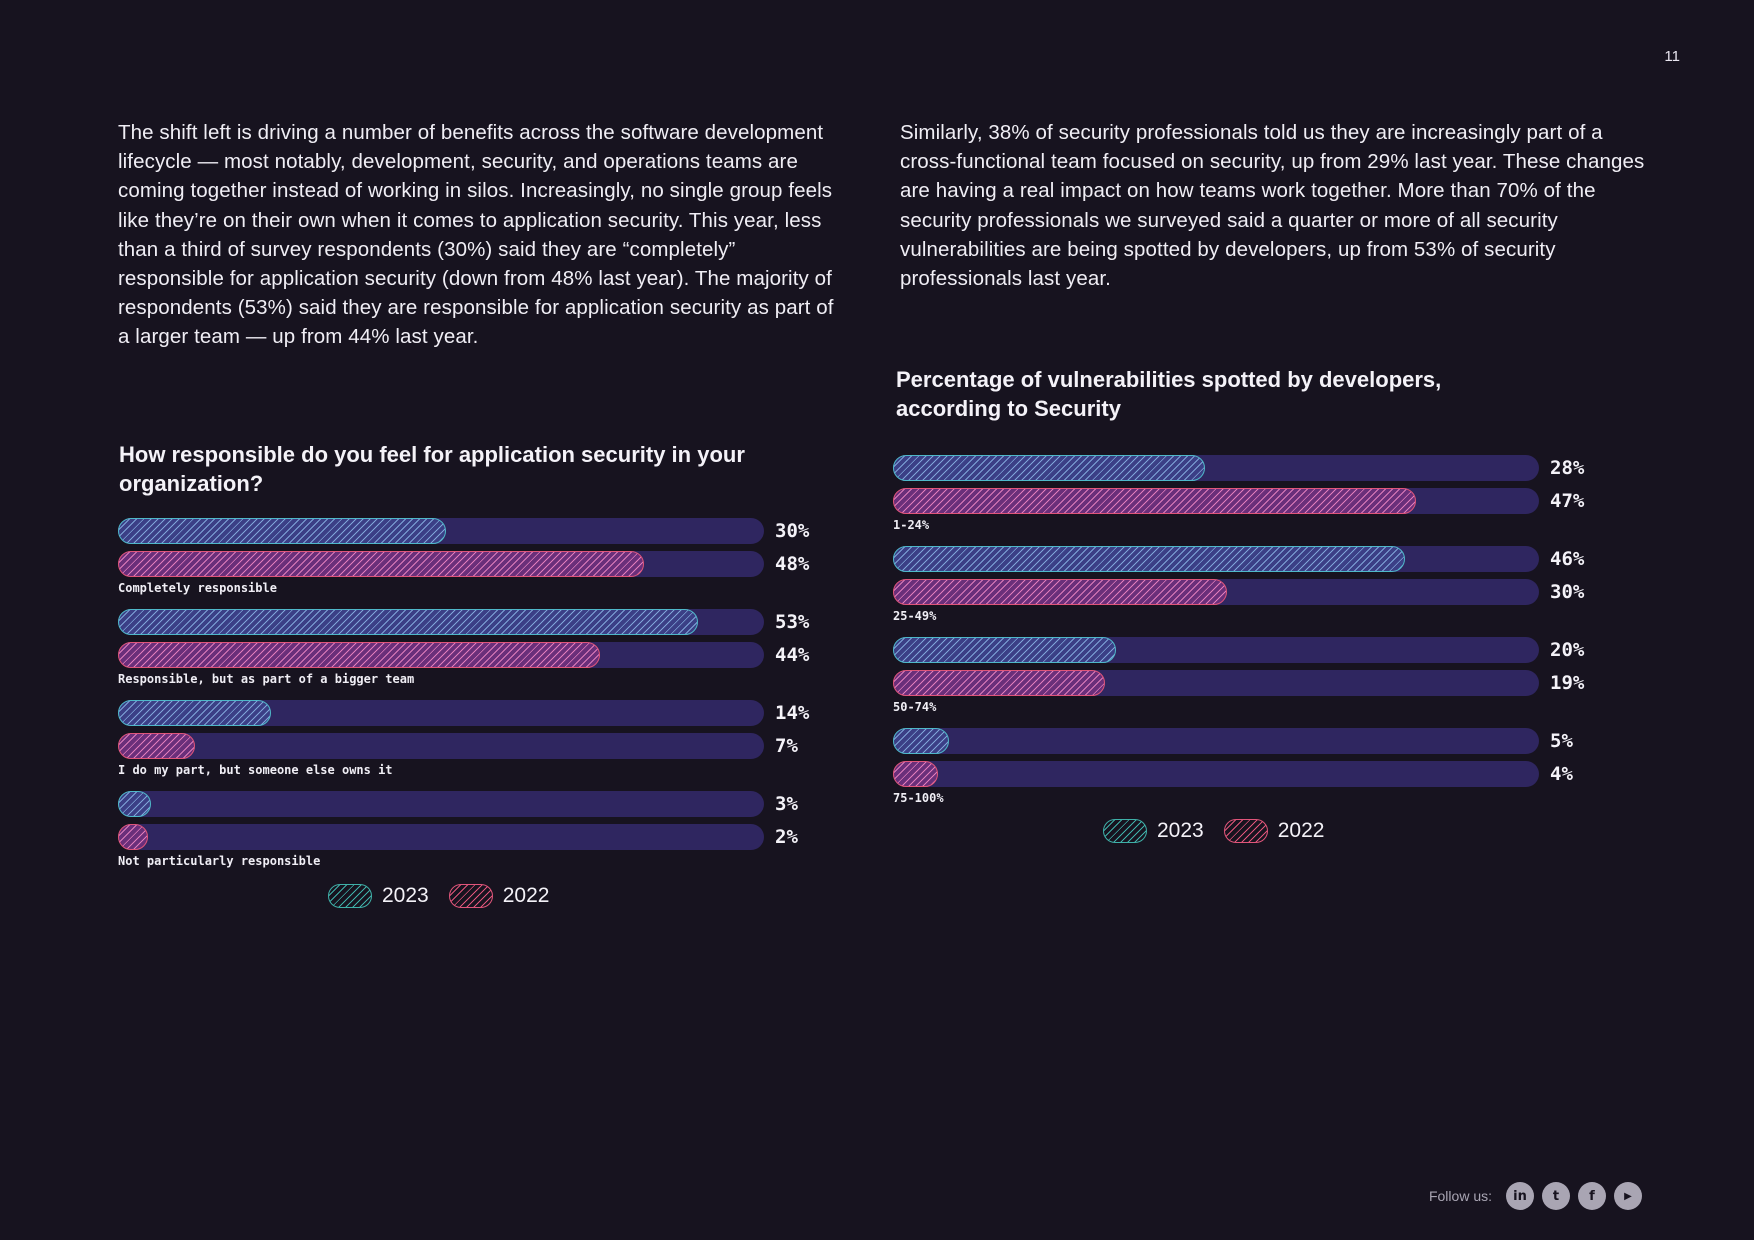 Image resolution: width=1754 pixels, height=1240 pixels. I want to click on bar-row-2023: 20%, so click(1243, 650).